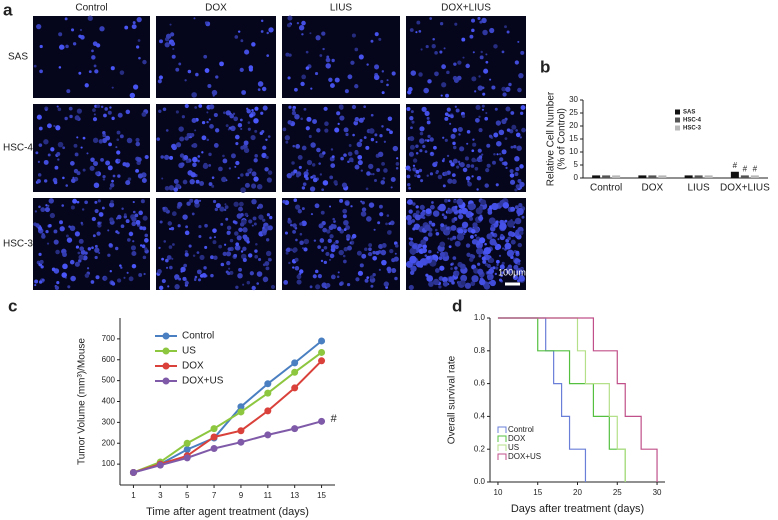 The width and height of the screenshot is (778, 520). What do you see at coordinates (8, 9) in the screenshot?
I see `panel-letter: a` at bounding box center [8, 9].